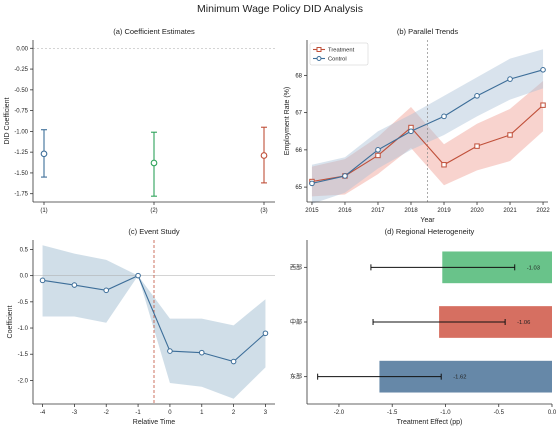  I want to click on x-tick-label: 2018, so click(411, 211).